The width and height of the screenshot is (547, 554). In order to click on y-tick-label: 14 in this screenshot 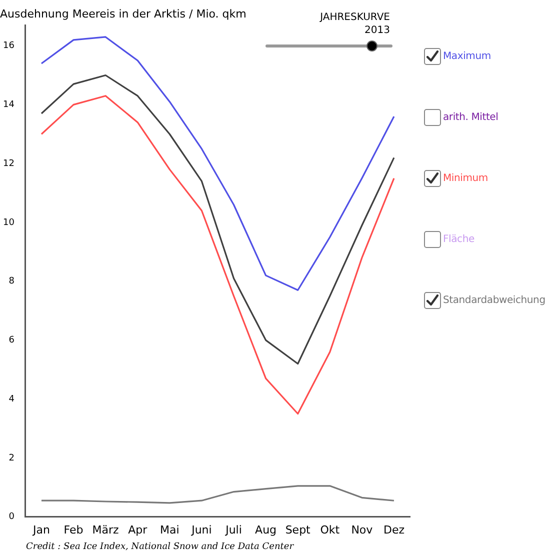, I will do `click(9, 105)`.